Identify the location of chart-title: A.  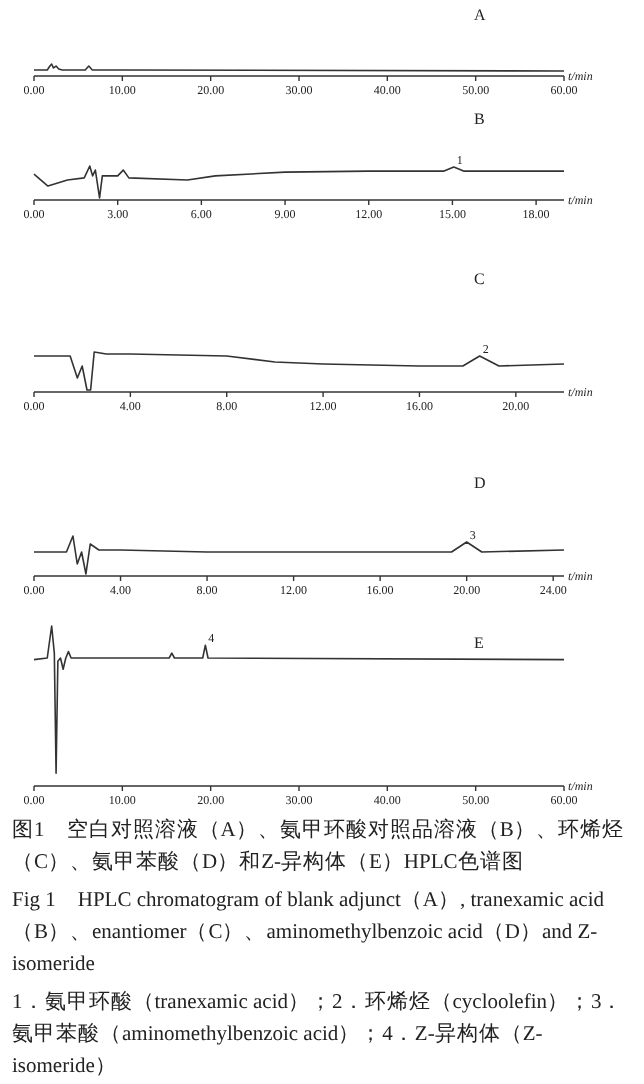
(480, 15).